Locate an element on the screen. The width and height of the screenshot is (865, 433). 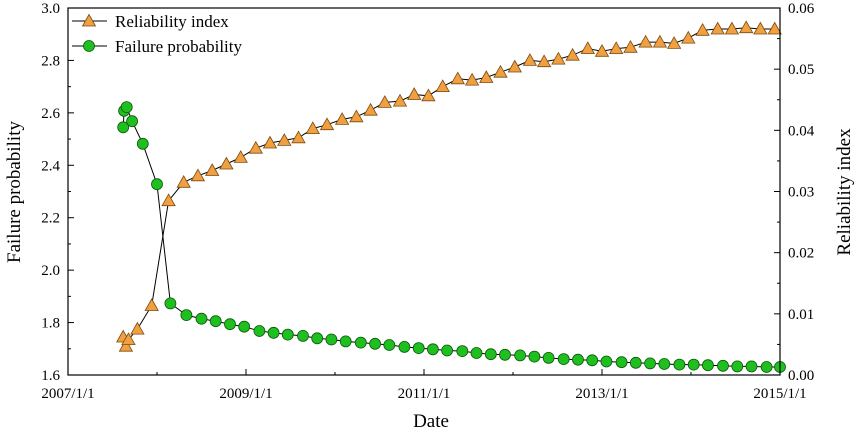
right-y-axis-title: Reliability index is located at coordinates (844, 192).